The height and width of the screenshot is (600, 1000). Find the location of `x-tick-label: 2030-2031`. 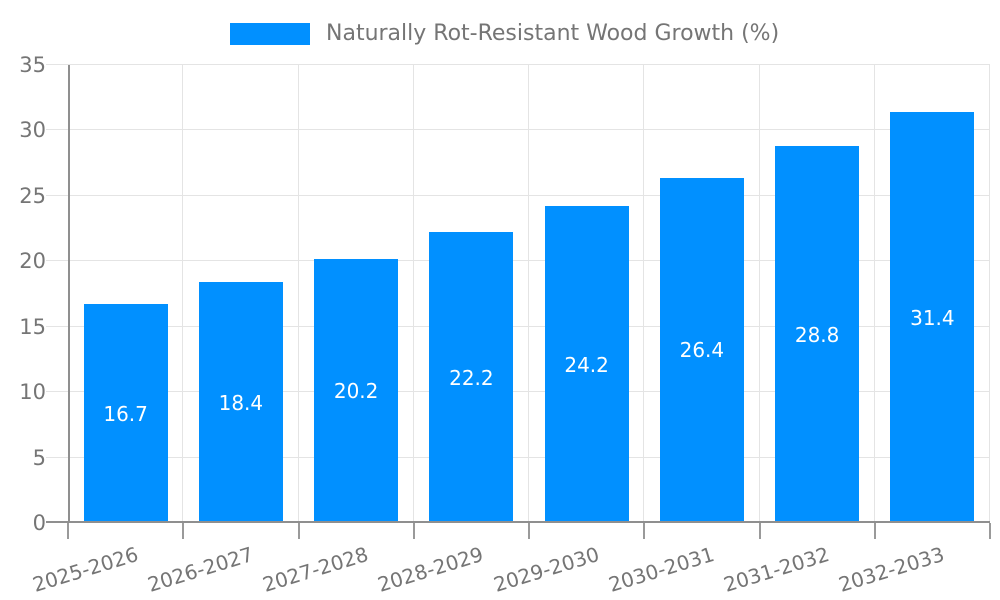

x-tick-label: 2030-2031 is located at coordinates (661, 569).